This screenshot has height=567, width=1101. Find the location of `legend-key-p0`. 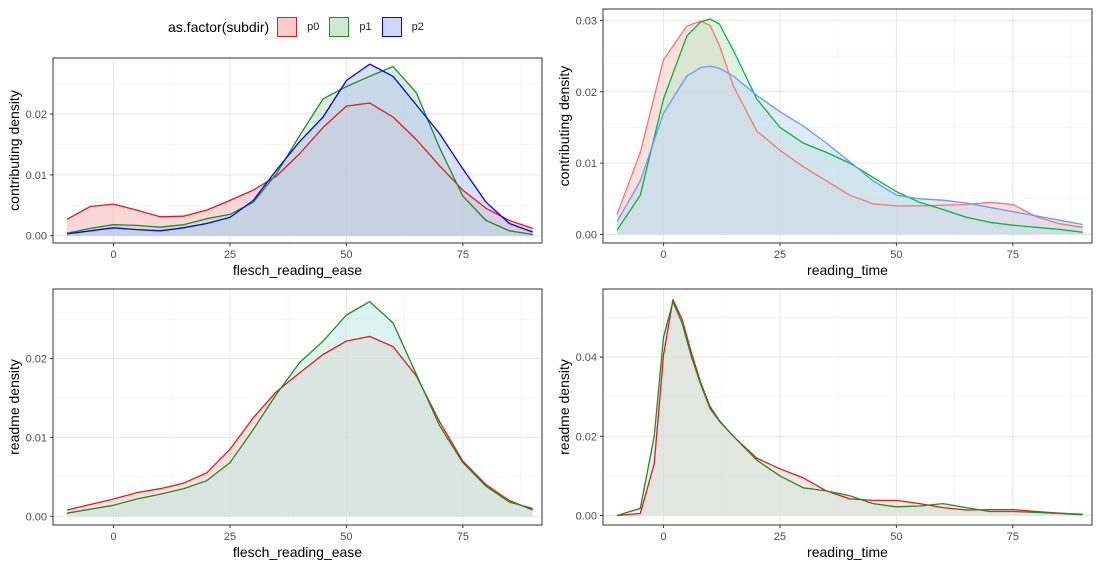

legend-key-p0 is located at coordinates (287, 27).